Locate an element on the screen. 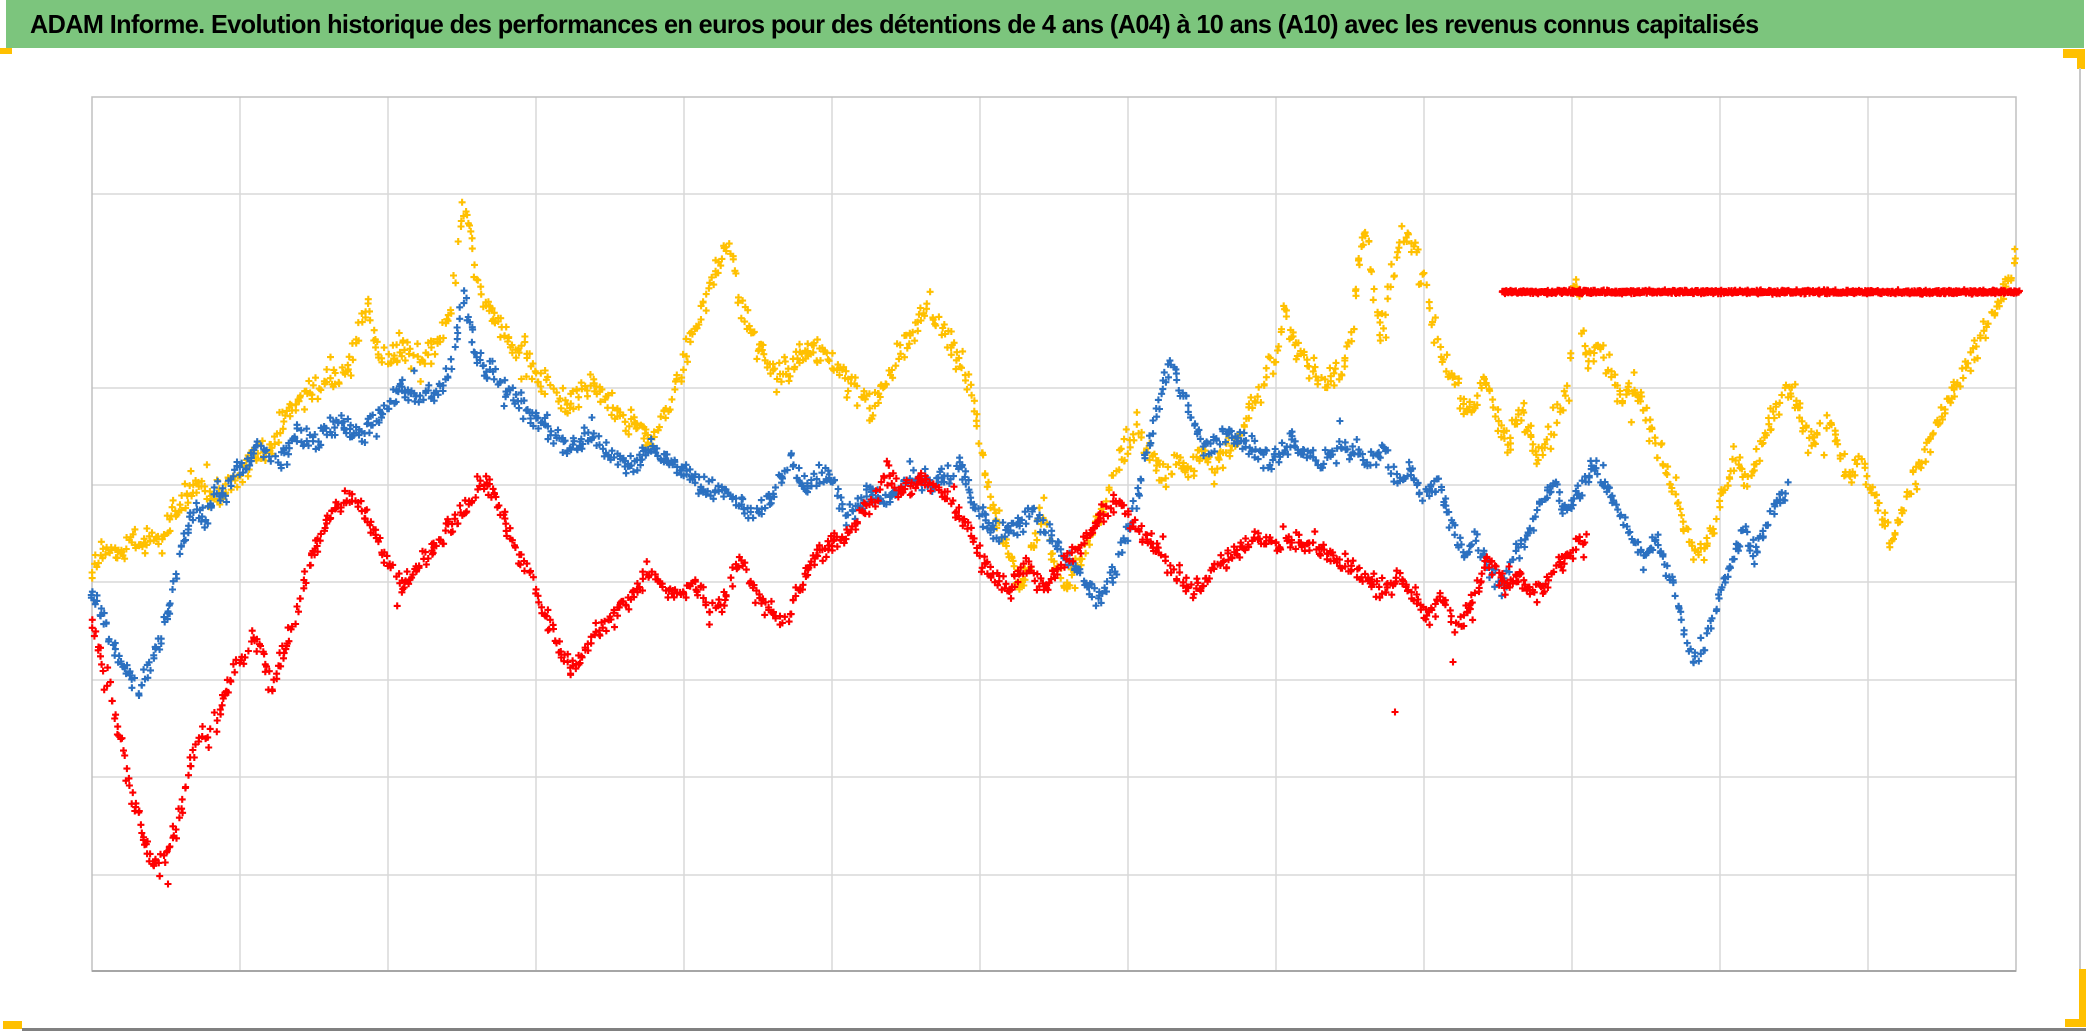 Image resolution: width=2086 pixels, height=1031 pixels. corner-accent-top-right-vertical is located at coordinates (2081, 59).